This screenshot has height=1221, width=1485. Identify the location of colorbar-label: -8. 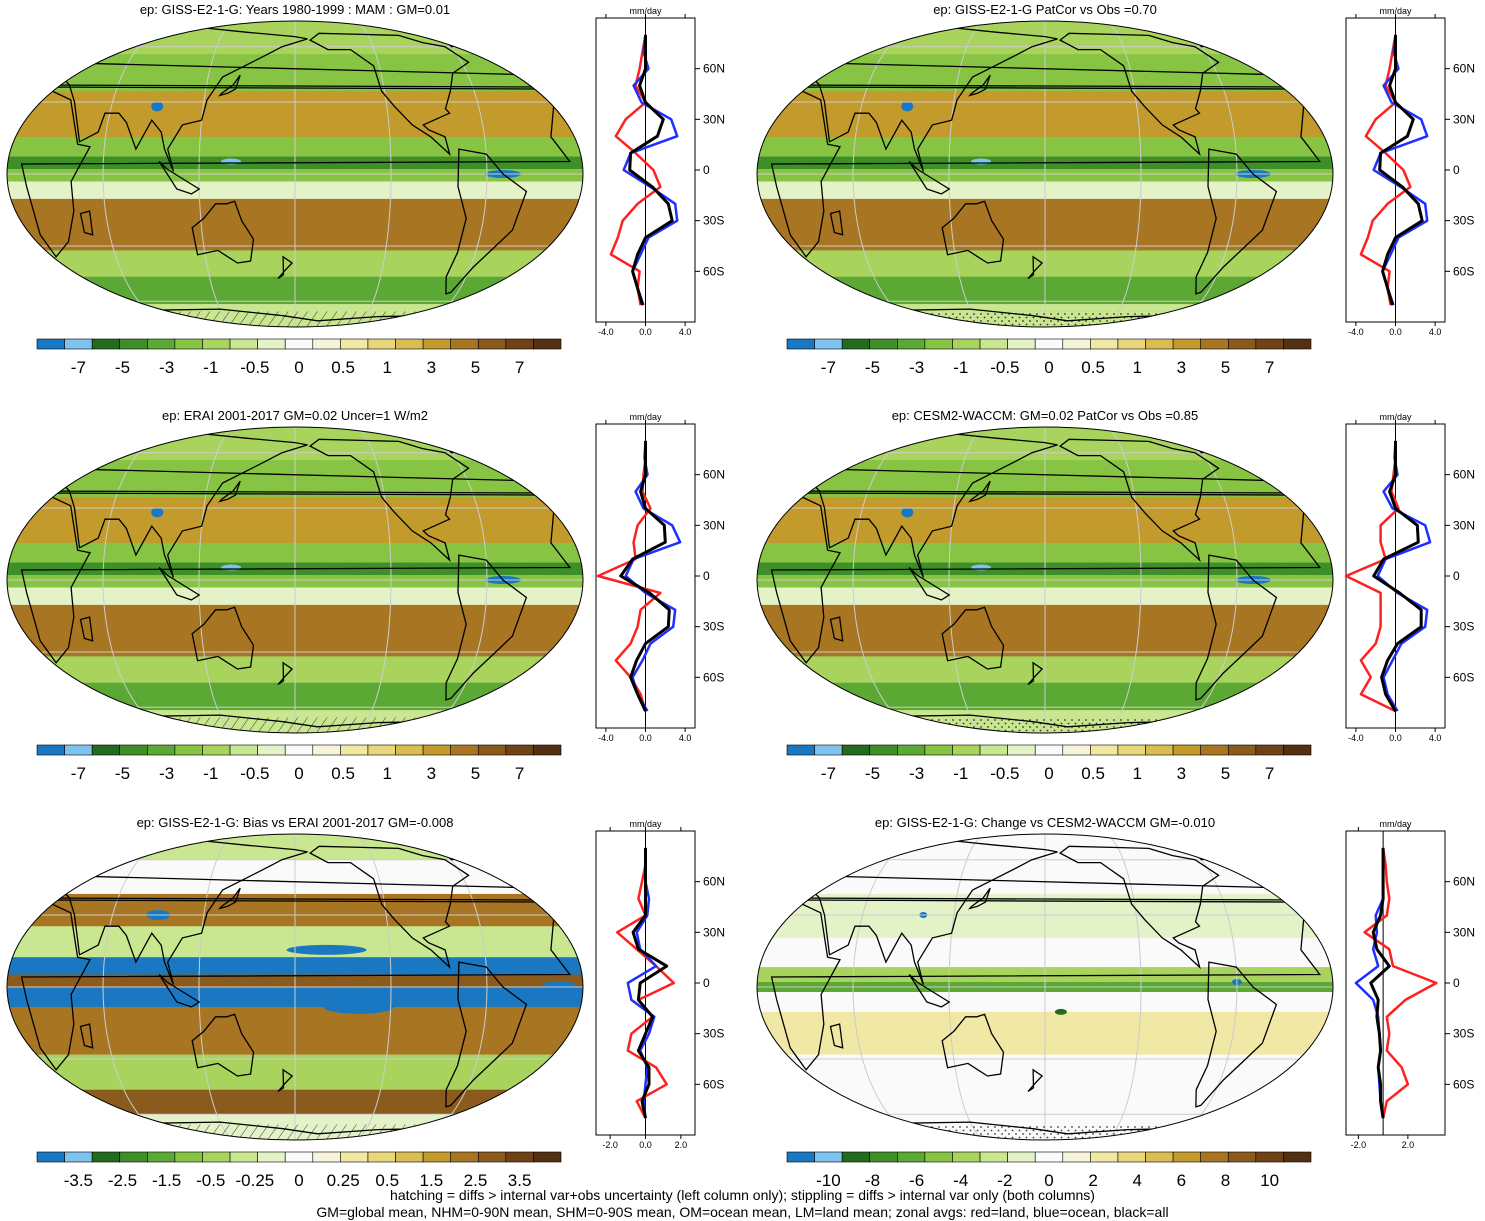
(872, 1180).